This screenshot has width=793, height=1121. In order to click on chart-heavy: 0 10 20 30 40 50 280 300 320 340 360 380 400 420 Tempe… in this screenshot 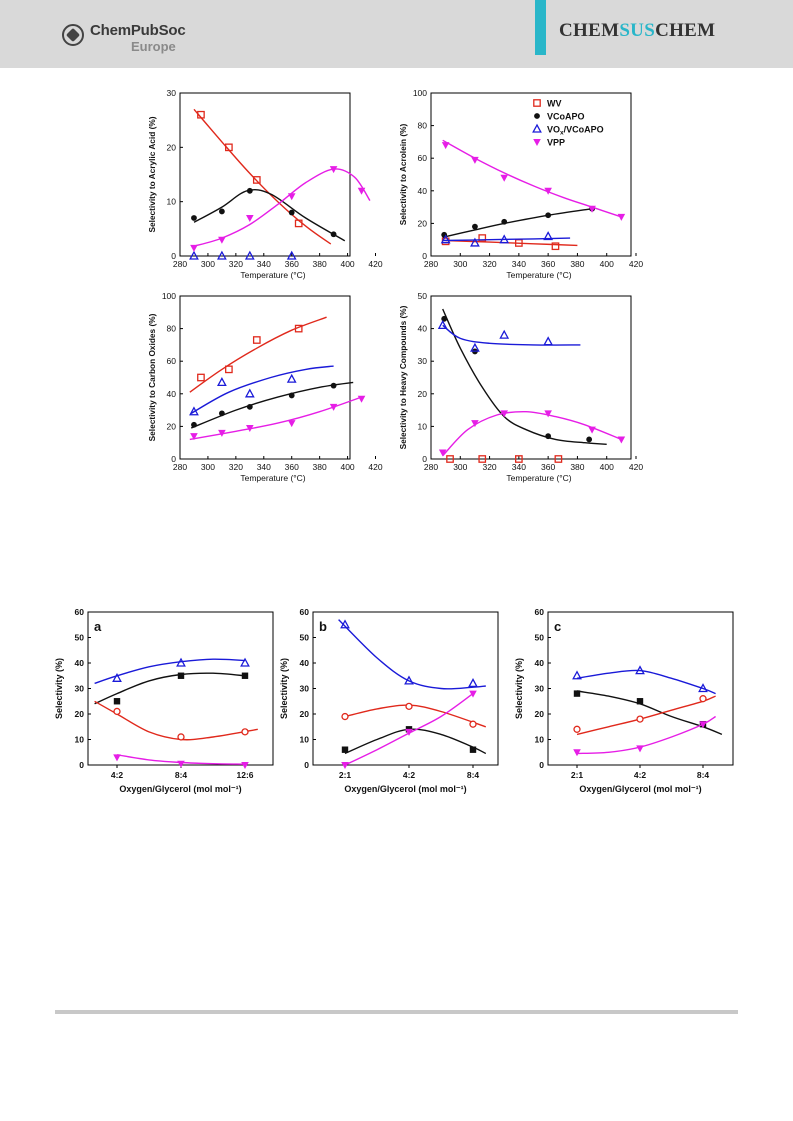, I will do `click(520, 387)`.